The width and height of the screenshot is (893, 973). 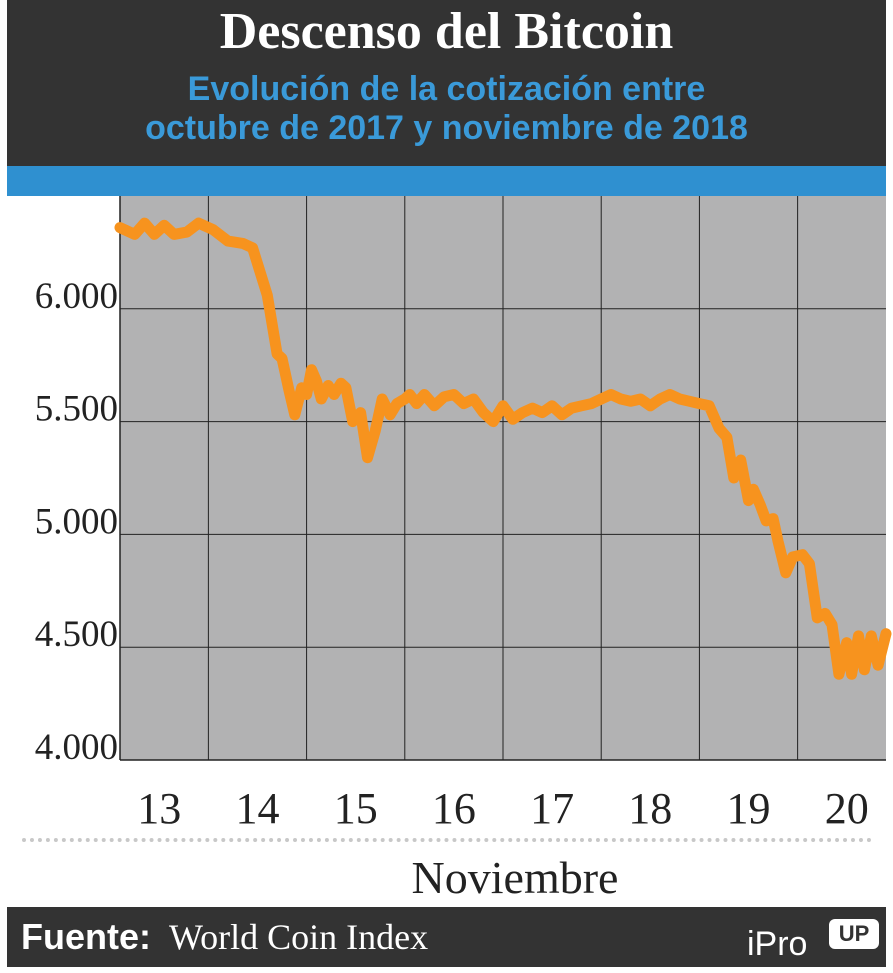 What do you see at coordinates (76, 747) in the screenshot?
I see `y-tick-label-0: 4.000` at bounding box center [76, 747].